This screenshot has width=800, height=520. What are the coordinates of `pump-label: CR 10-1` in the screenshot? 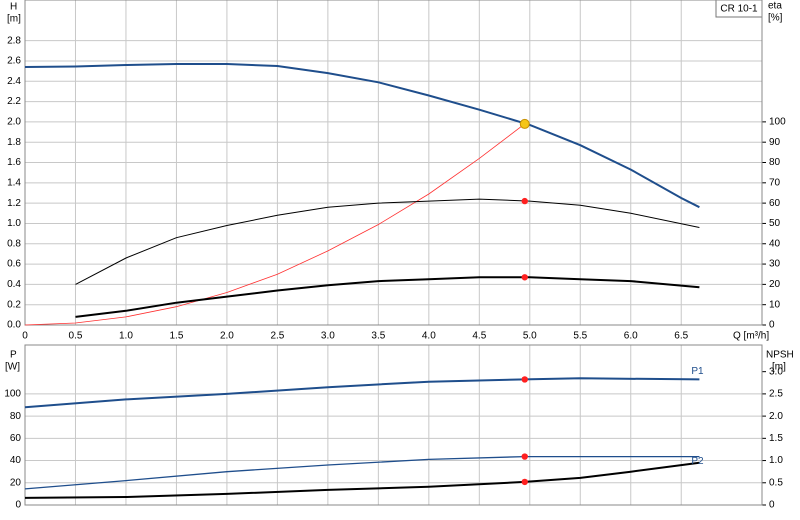 It's located at (739, 9).